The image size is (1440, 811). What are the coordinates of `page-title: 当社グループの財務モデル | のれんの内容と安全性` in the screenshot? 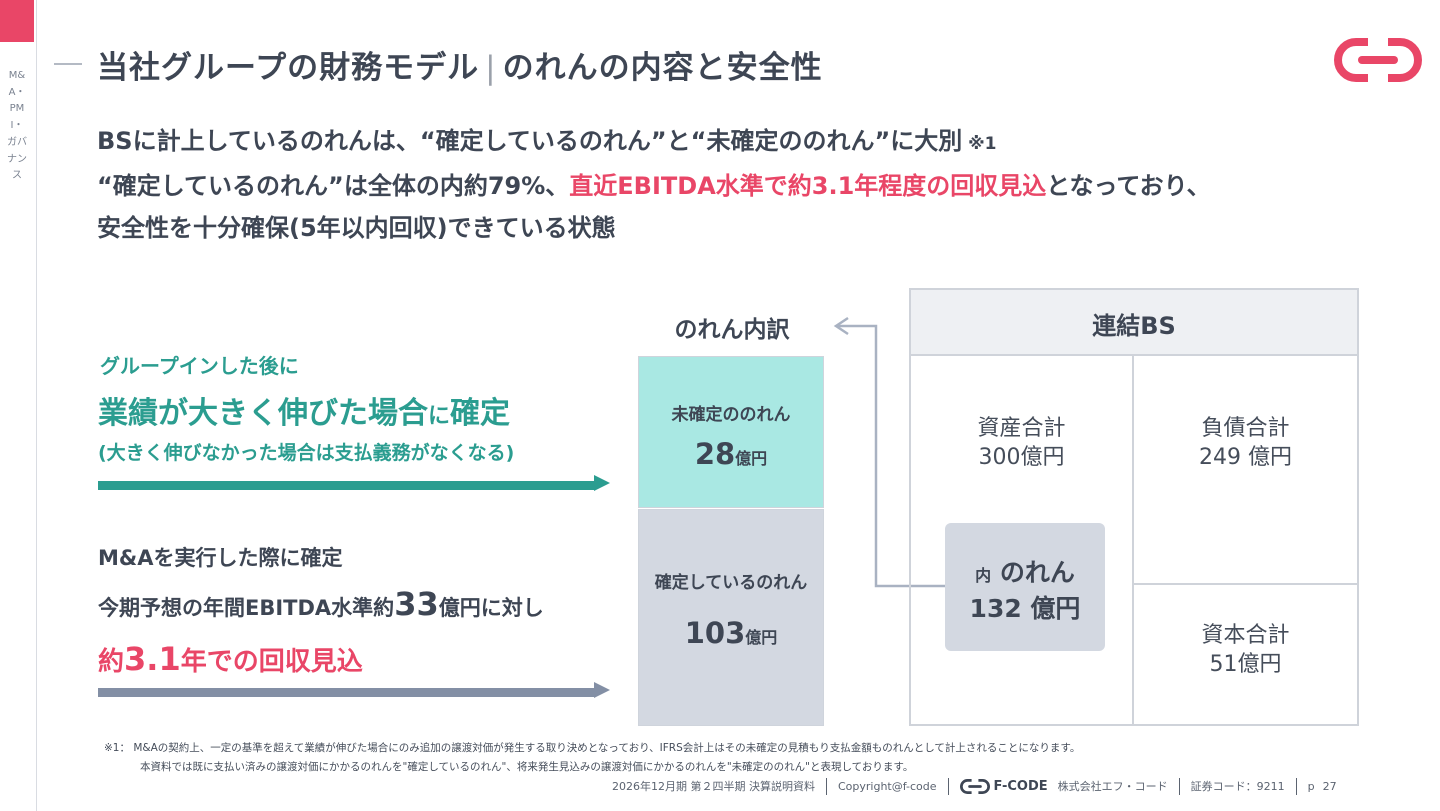 It's located at (460, 64).